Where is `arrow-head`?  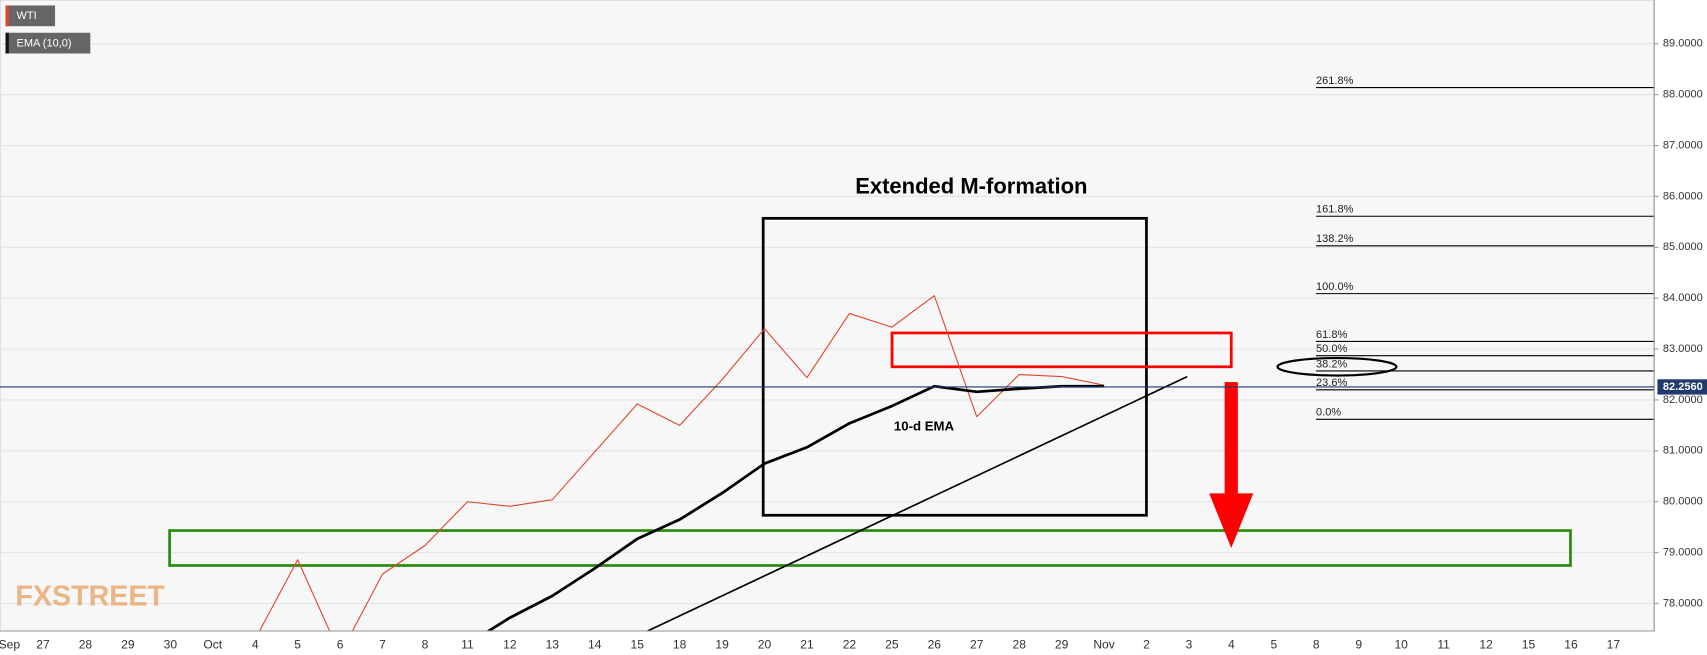 arrow-head is located at coordinates (1231, 521).